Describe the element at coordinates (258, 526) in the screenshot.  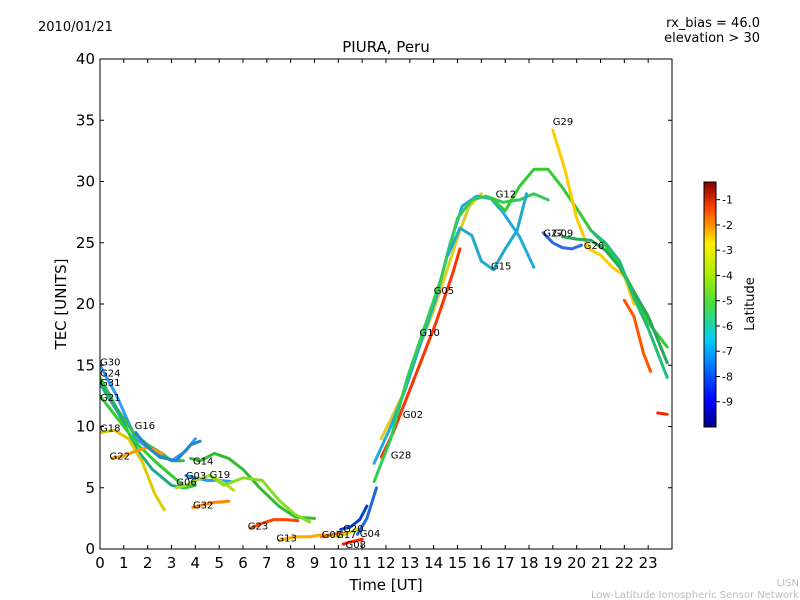
I see `sat-label-g23: G23` at that location.